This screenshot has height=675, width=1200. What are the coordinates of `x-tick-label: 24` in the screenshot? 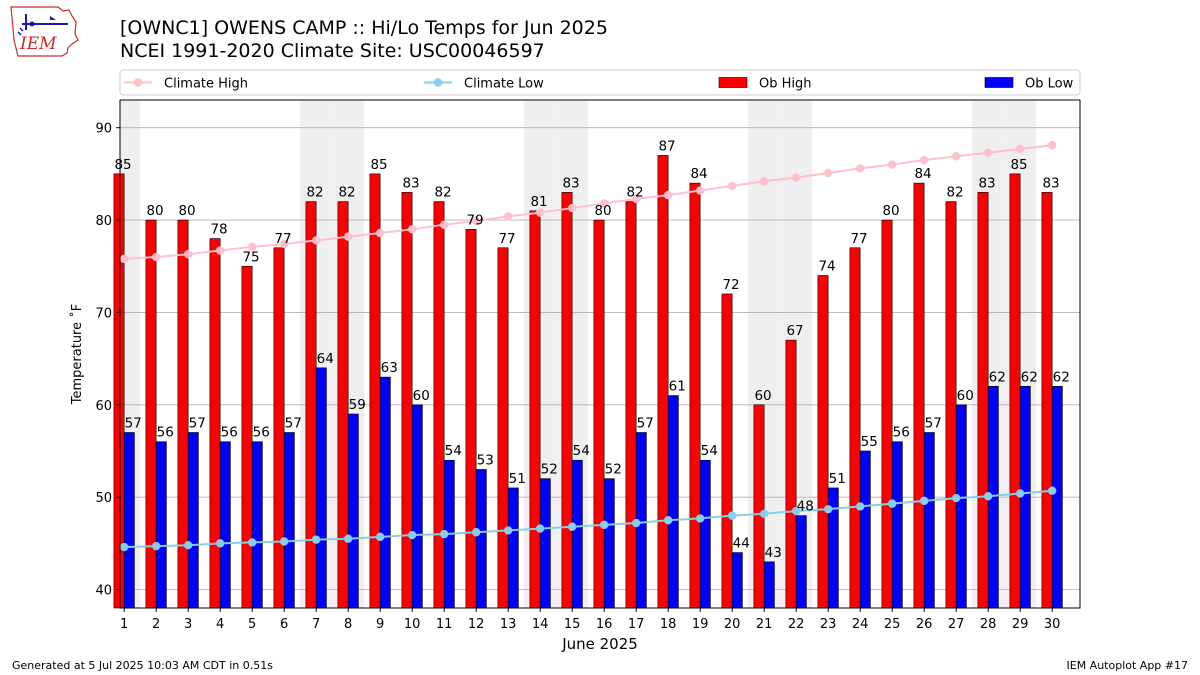 It's located at (860, 624).